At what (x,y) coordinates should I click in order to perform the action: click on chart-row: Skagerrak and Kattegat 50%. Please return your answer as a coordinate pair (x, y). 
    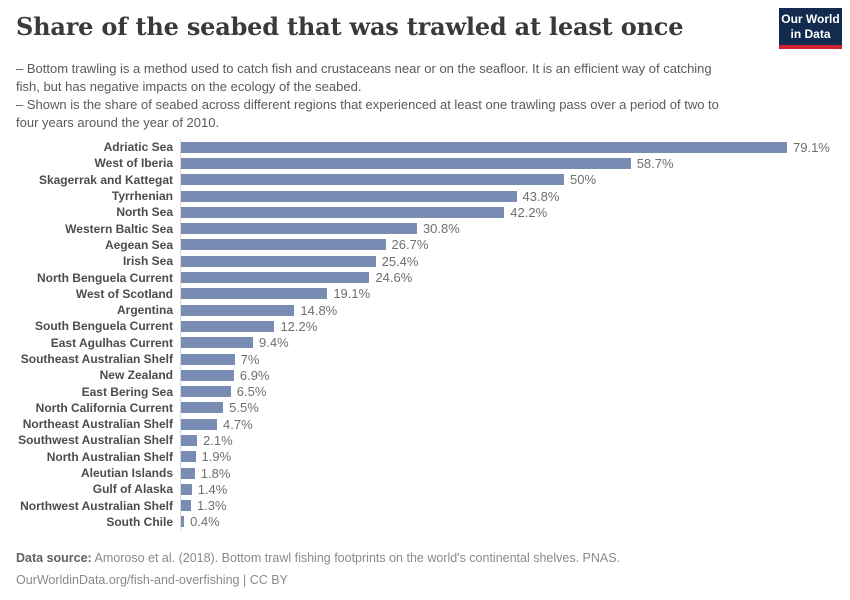
    Looking at the image, I should click on (425, 180).